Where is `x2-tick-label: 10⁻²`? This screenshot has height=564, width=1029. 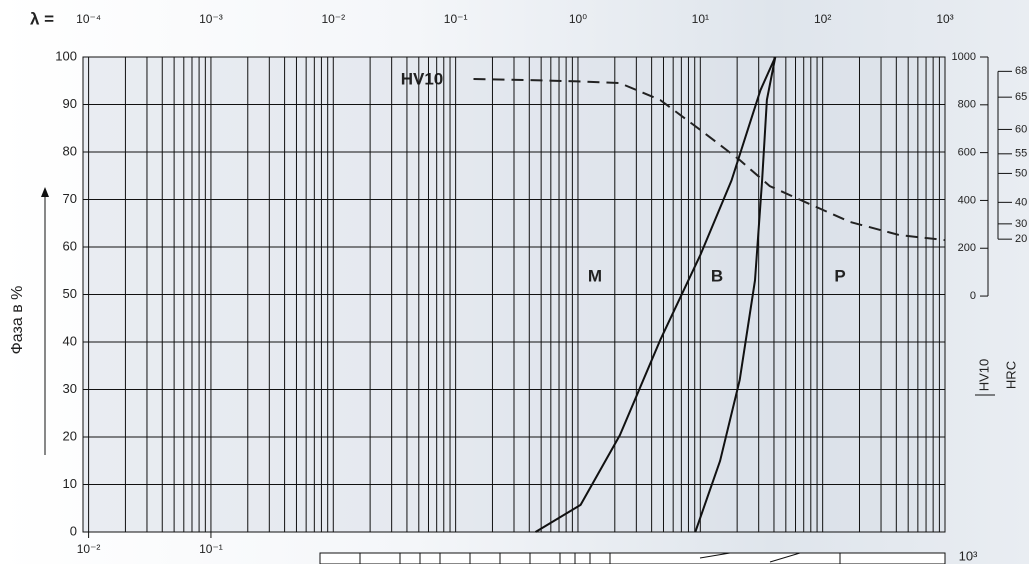 x2-tick-label: 10⁻² is located at coordinates (89, 549).